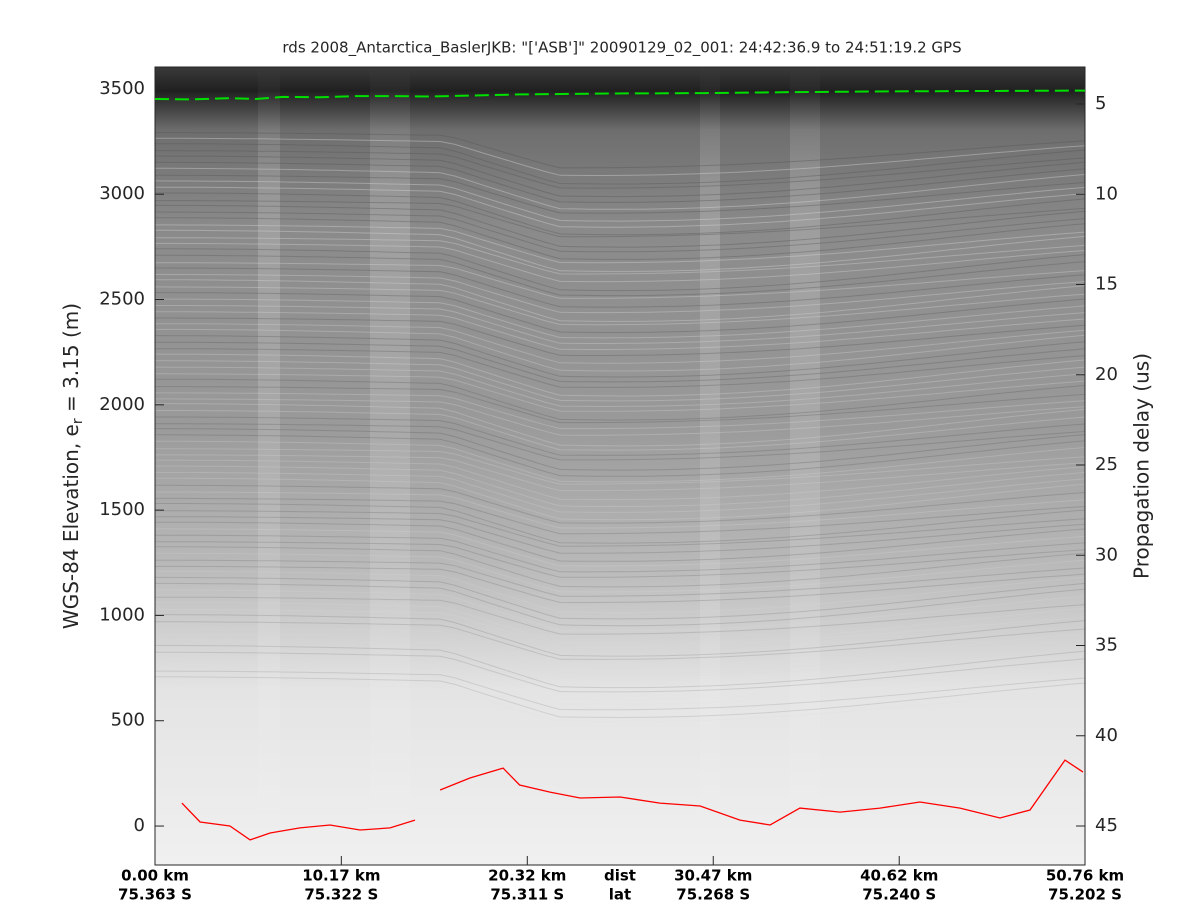 Image resolution: width=1200 pixels, height=900 pixels. What do you see at coordinates (122, 614) in the screenshot?
I see `y-tick-label: 1000` at bounding box center [122, 614].